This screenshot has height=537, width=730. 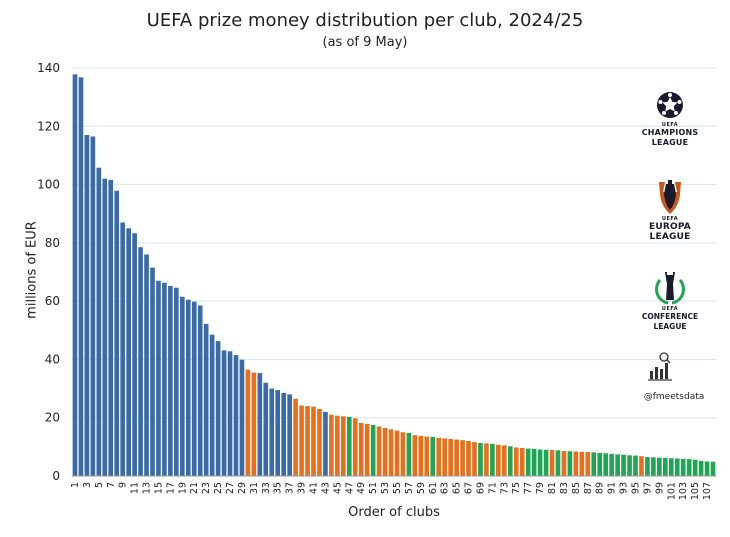 What do you see at coordinates (670, 197) in the screenshot?
I see `europa-league-logo-icon` at bounding box center [670, 197].